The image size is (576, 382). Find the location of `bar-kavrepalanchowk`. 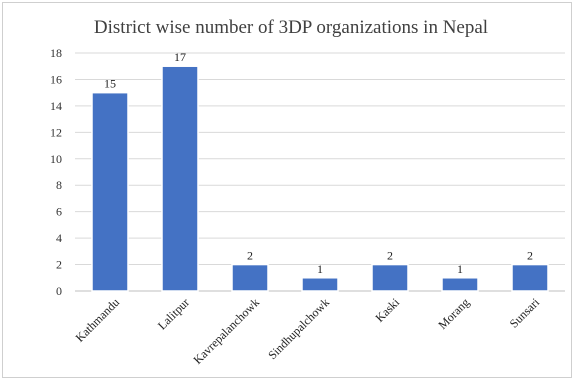

bar-kavrepalanchowk is located at coordinates (250, 277).